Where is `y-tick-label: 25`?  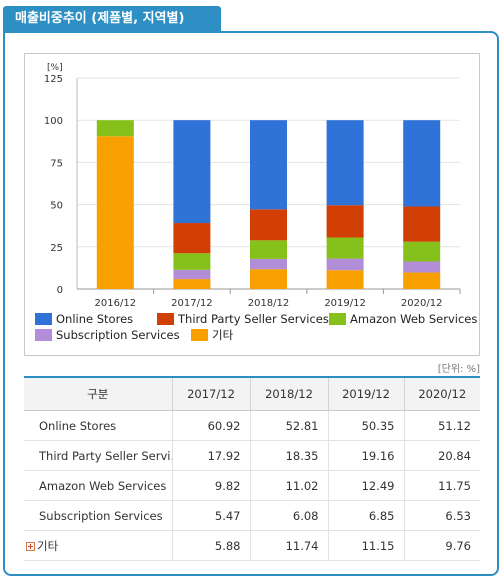
y-tick-label: 25 is located at coordinates (56, 248).